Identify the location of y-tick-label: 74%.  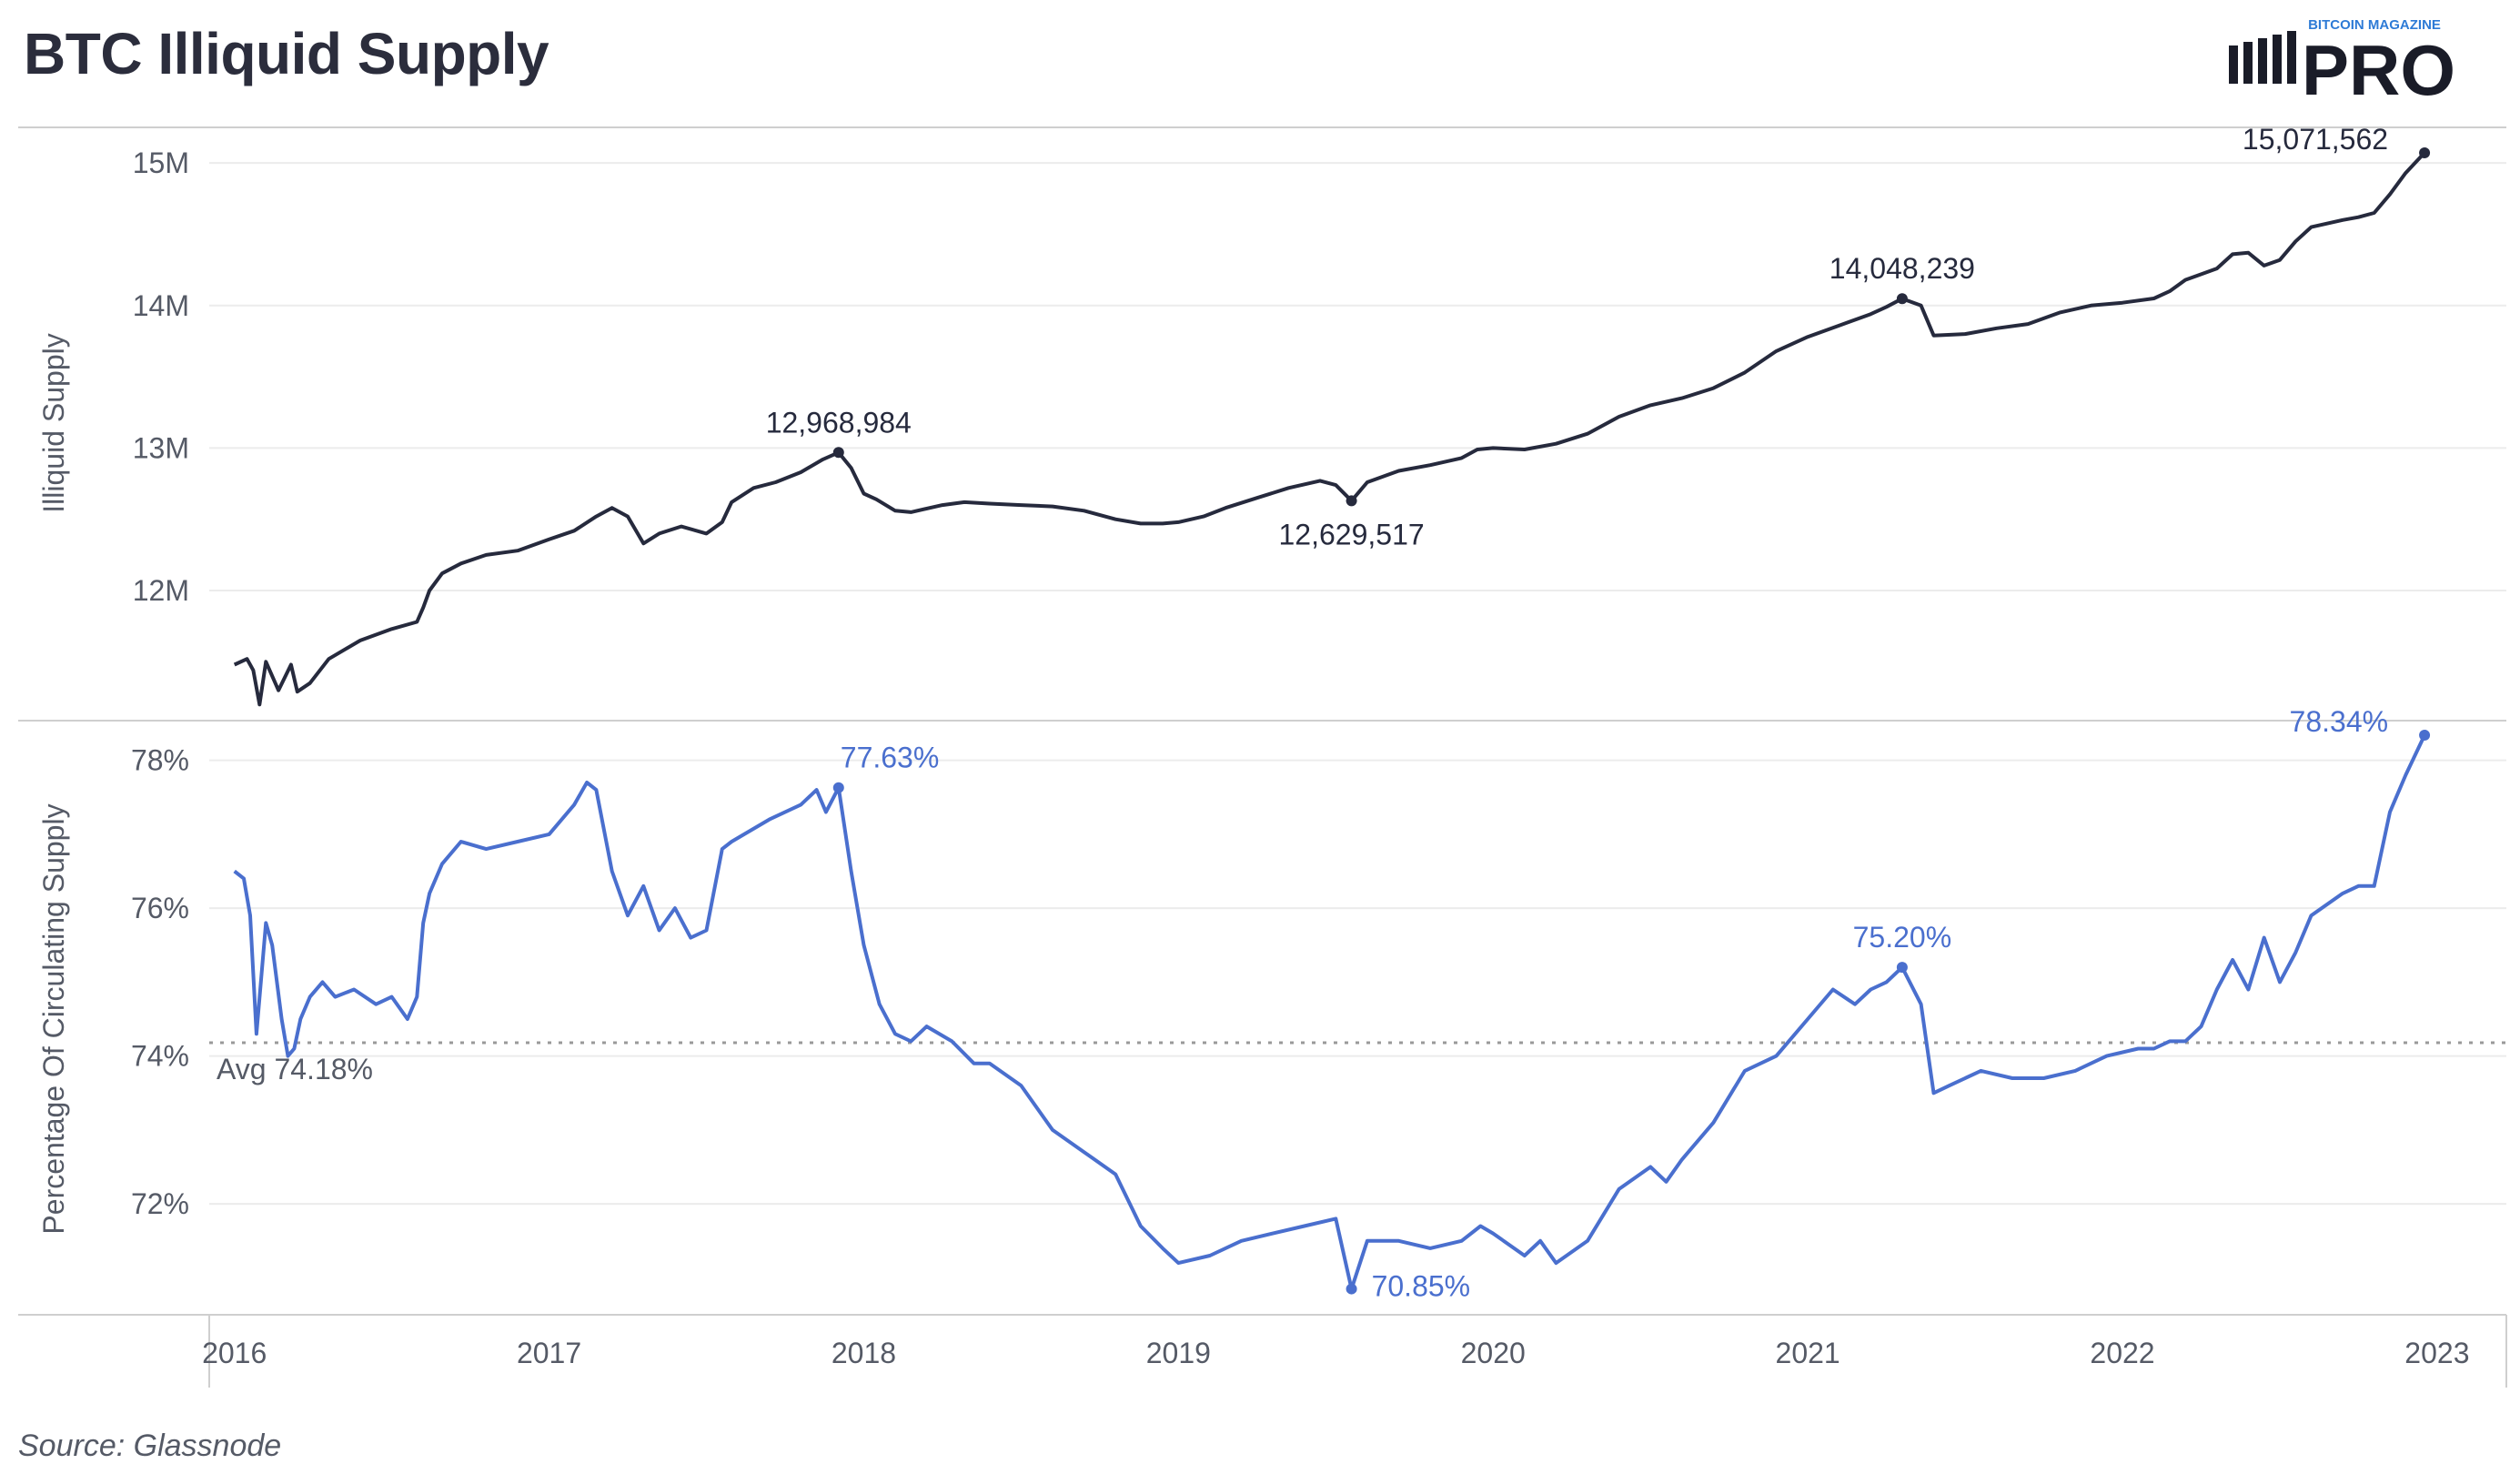
(160, 1057).